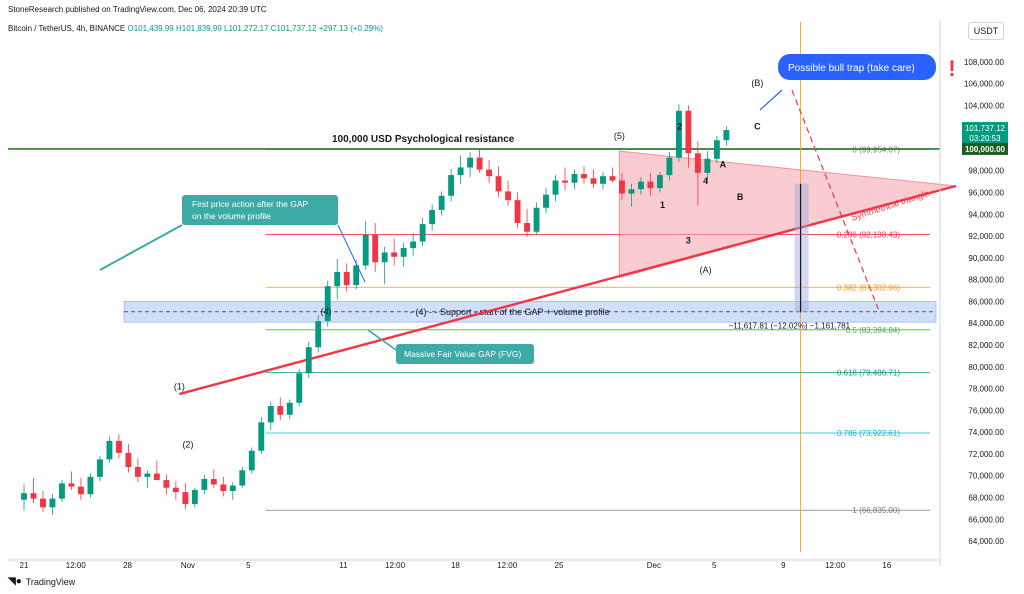 This screenshot has width=1024, height=594. I want to click on last-price-value: 101,737.12, so click(985, 128).